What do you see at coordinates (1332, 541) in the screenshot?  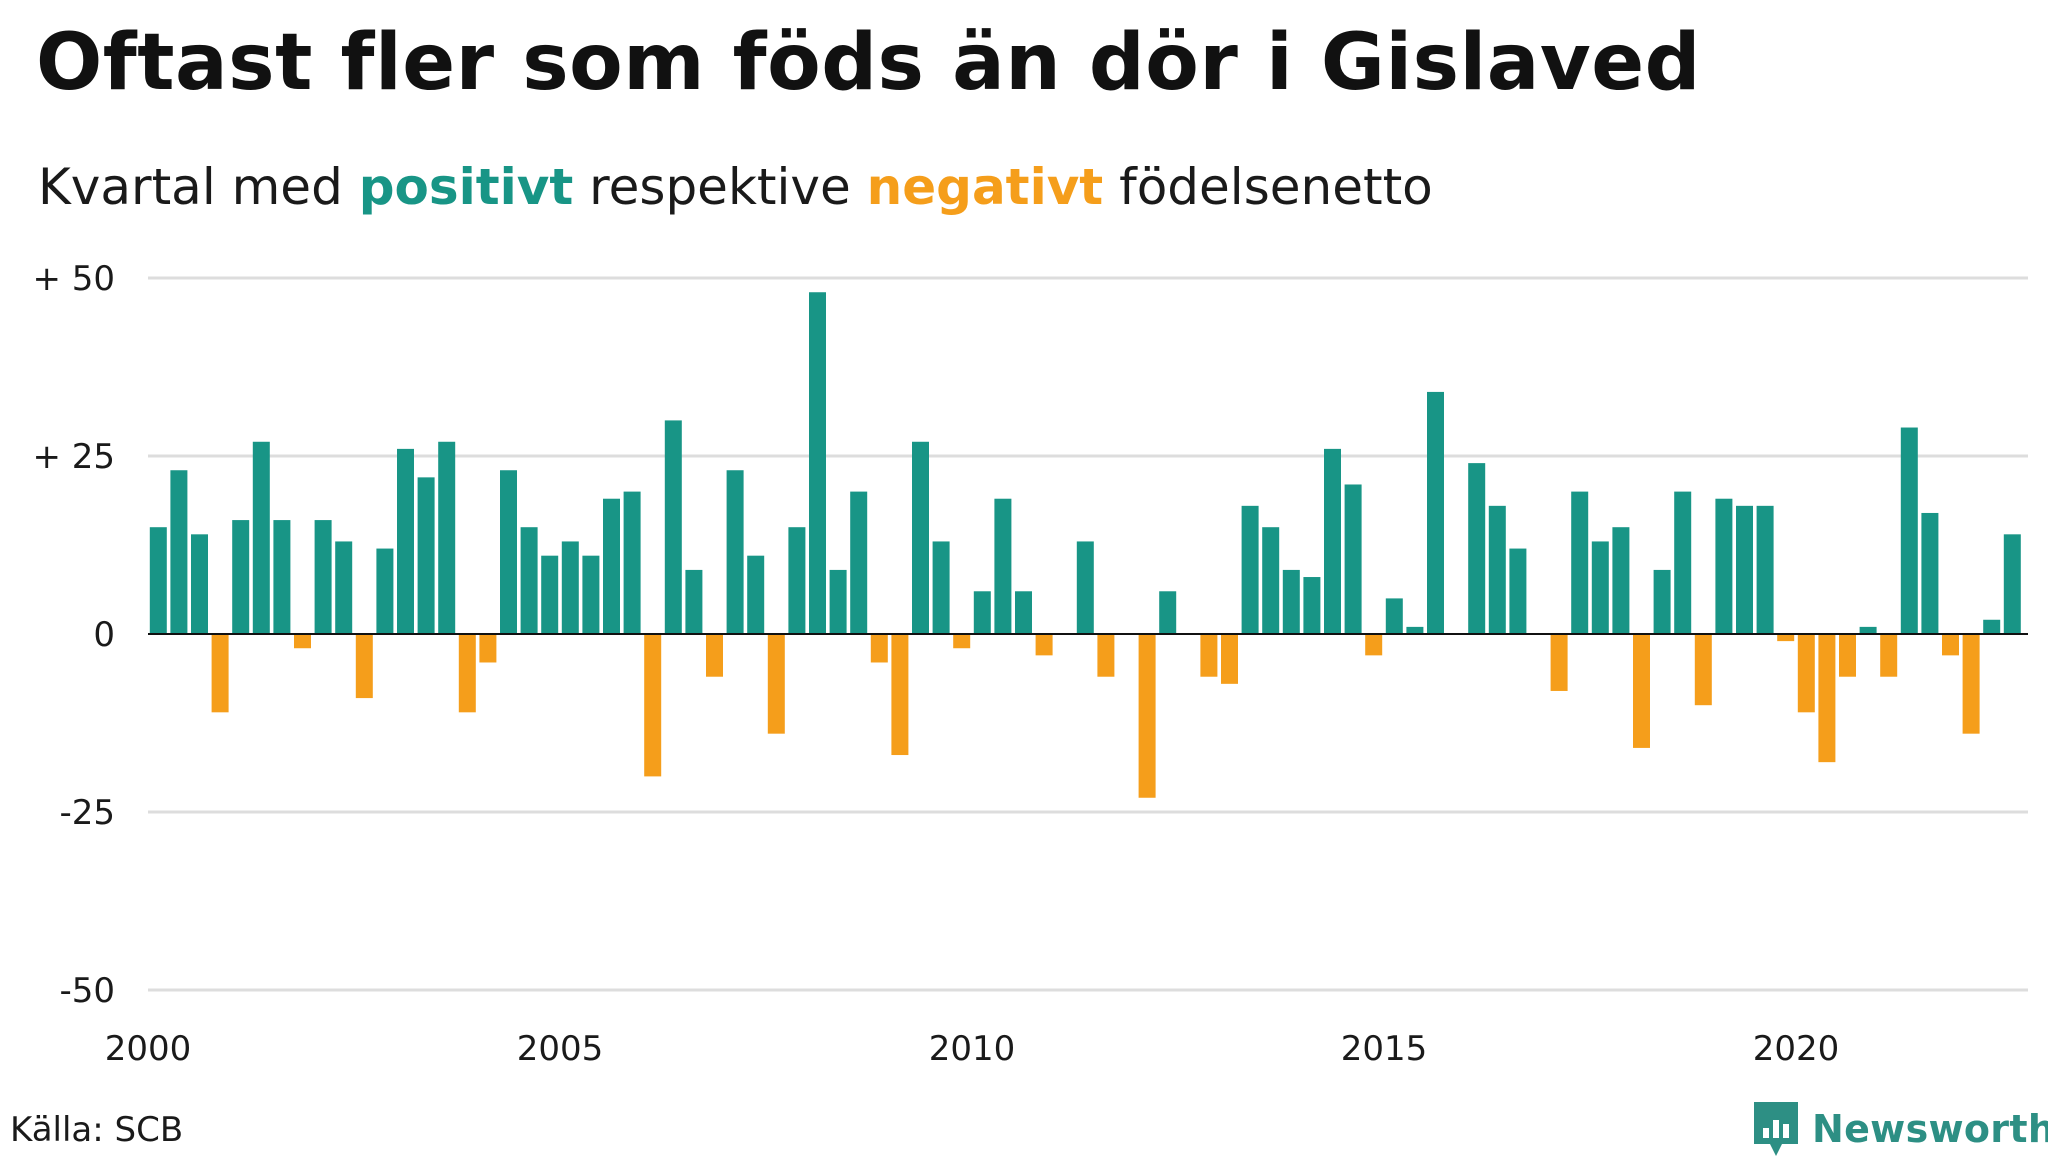 I see `bar-2014q2` at bounding box center [1332, 541].